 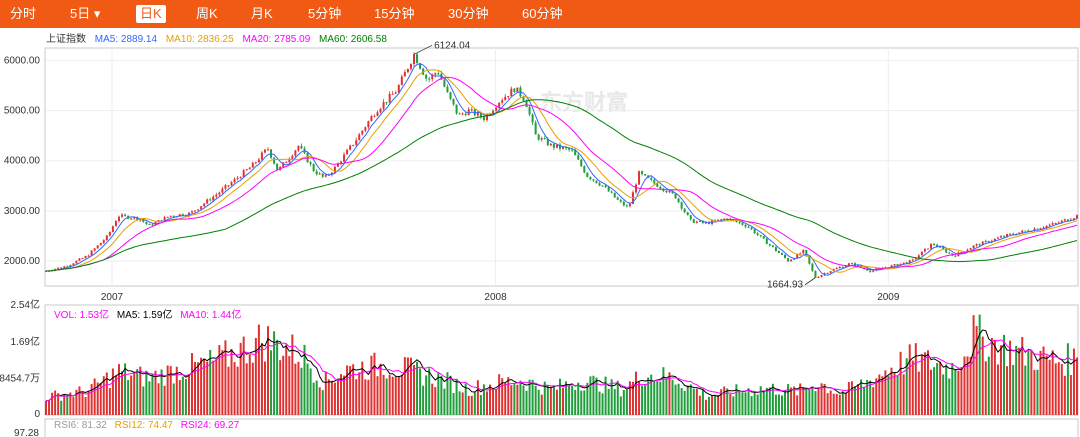 I want to click on tab-4: 月K, so click(x=262, y=13).